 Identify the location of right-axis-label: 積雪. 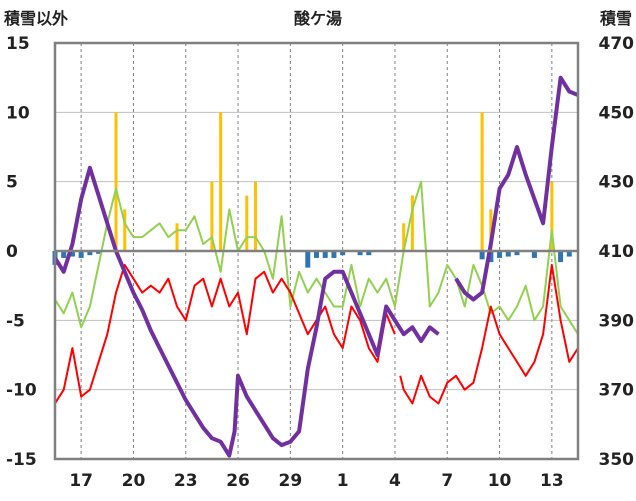
(615, 18).